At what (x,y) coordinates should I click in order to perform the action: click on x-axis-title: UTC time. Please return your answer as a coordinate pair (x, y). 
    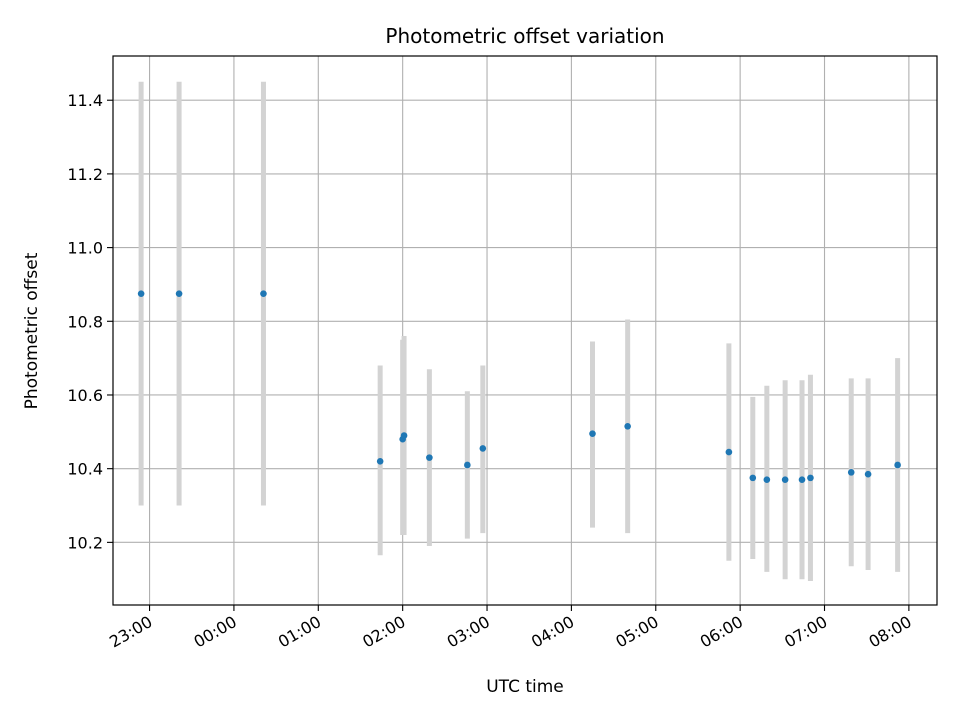
    Looking at the image, I should click on (525, 687).